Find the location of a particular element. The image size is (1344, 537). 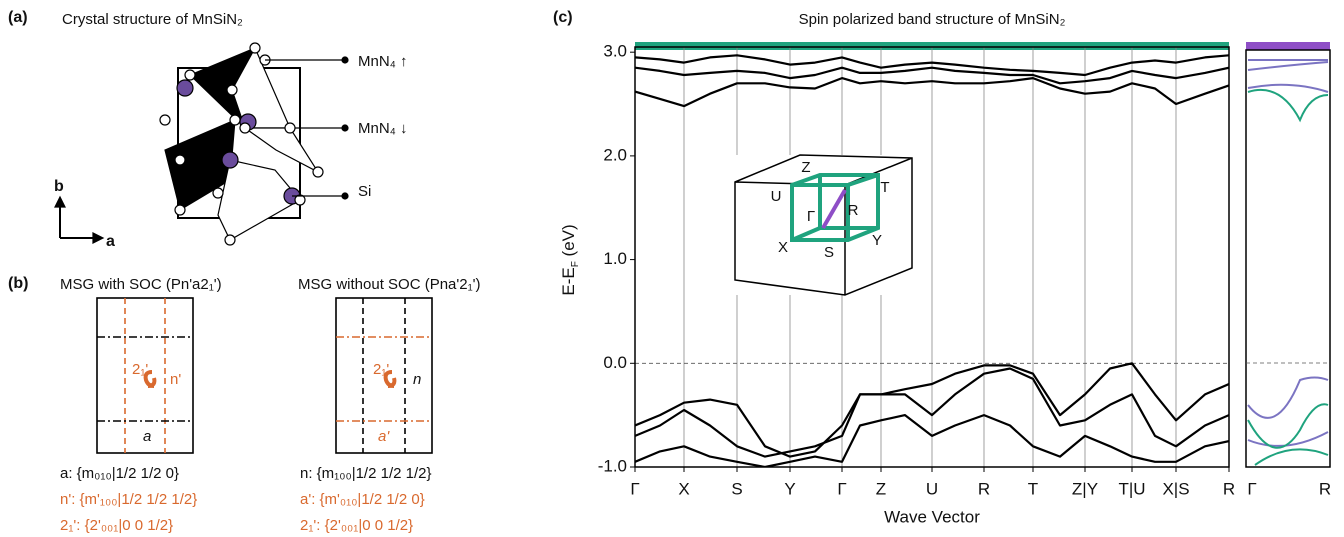

inset-label: Y is located at coordinates (877, 240).